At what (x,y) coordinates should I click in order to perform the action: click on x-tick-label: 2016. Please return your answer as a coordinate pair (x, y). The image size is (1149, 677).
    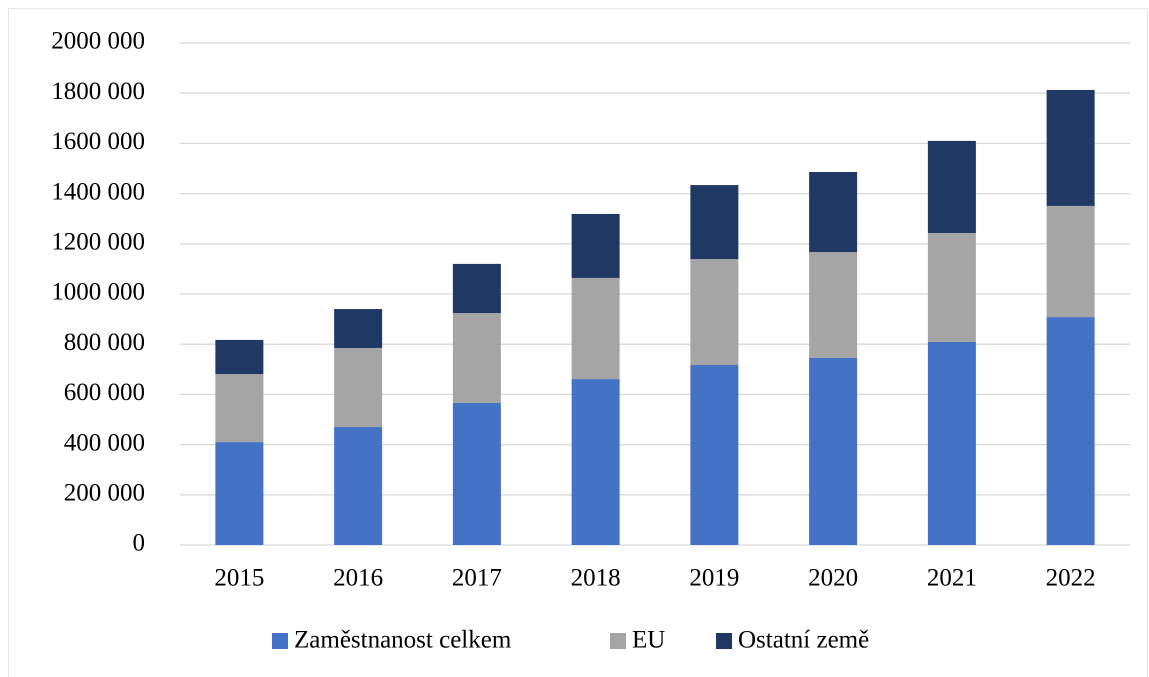
    Looking at the image, I should click on (358, 578).